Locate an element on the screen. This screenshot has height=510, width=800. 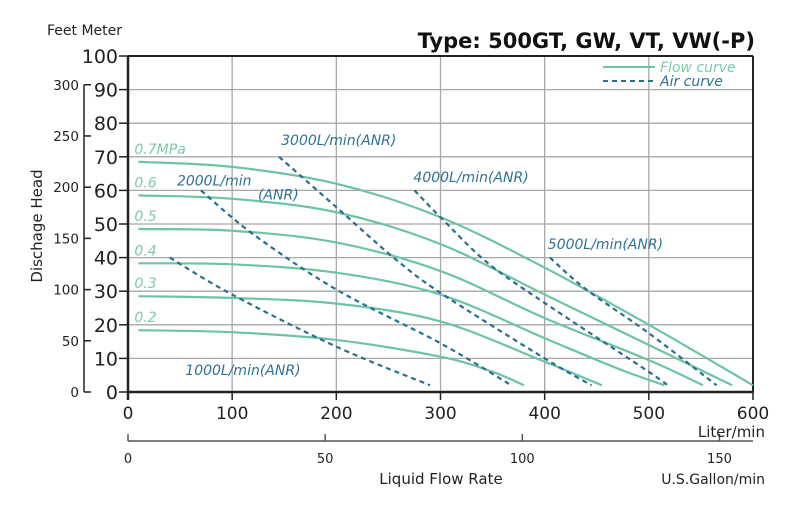
y-tick-label-meter: 40 is located at coordinates (106, 259).